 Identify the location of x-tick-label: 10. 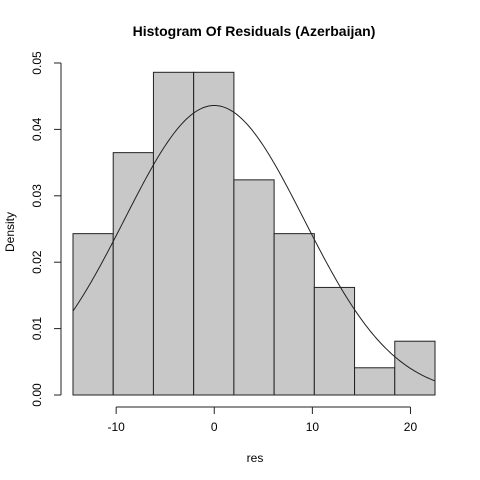
(313, 427).